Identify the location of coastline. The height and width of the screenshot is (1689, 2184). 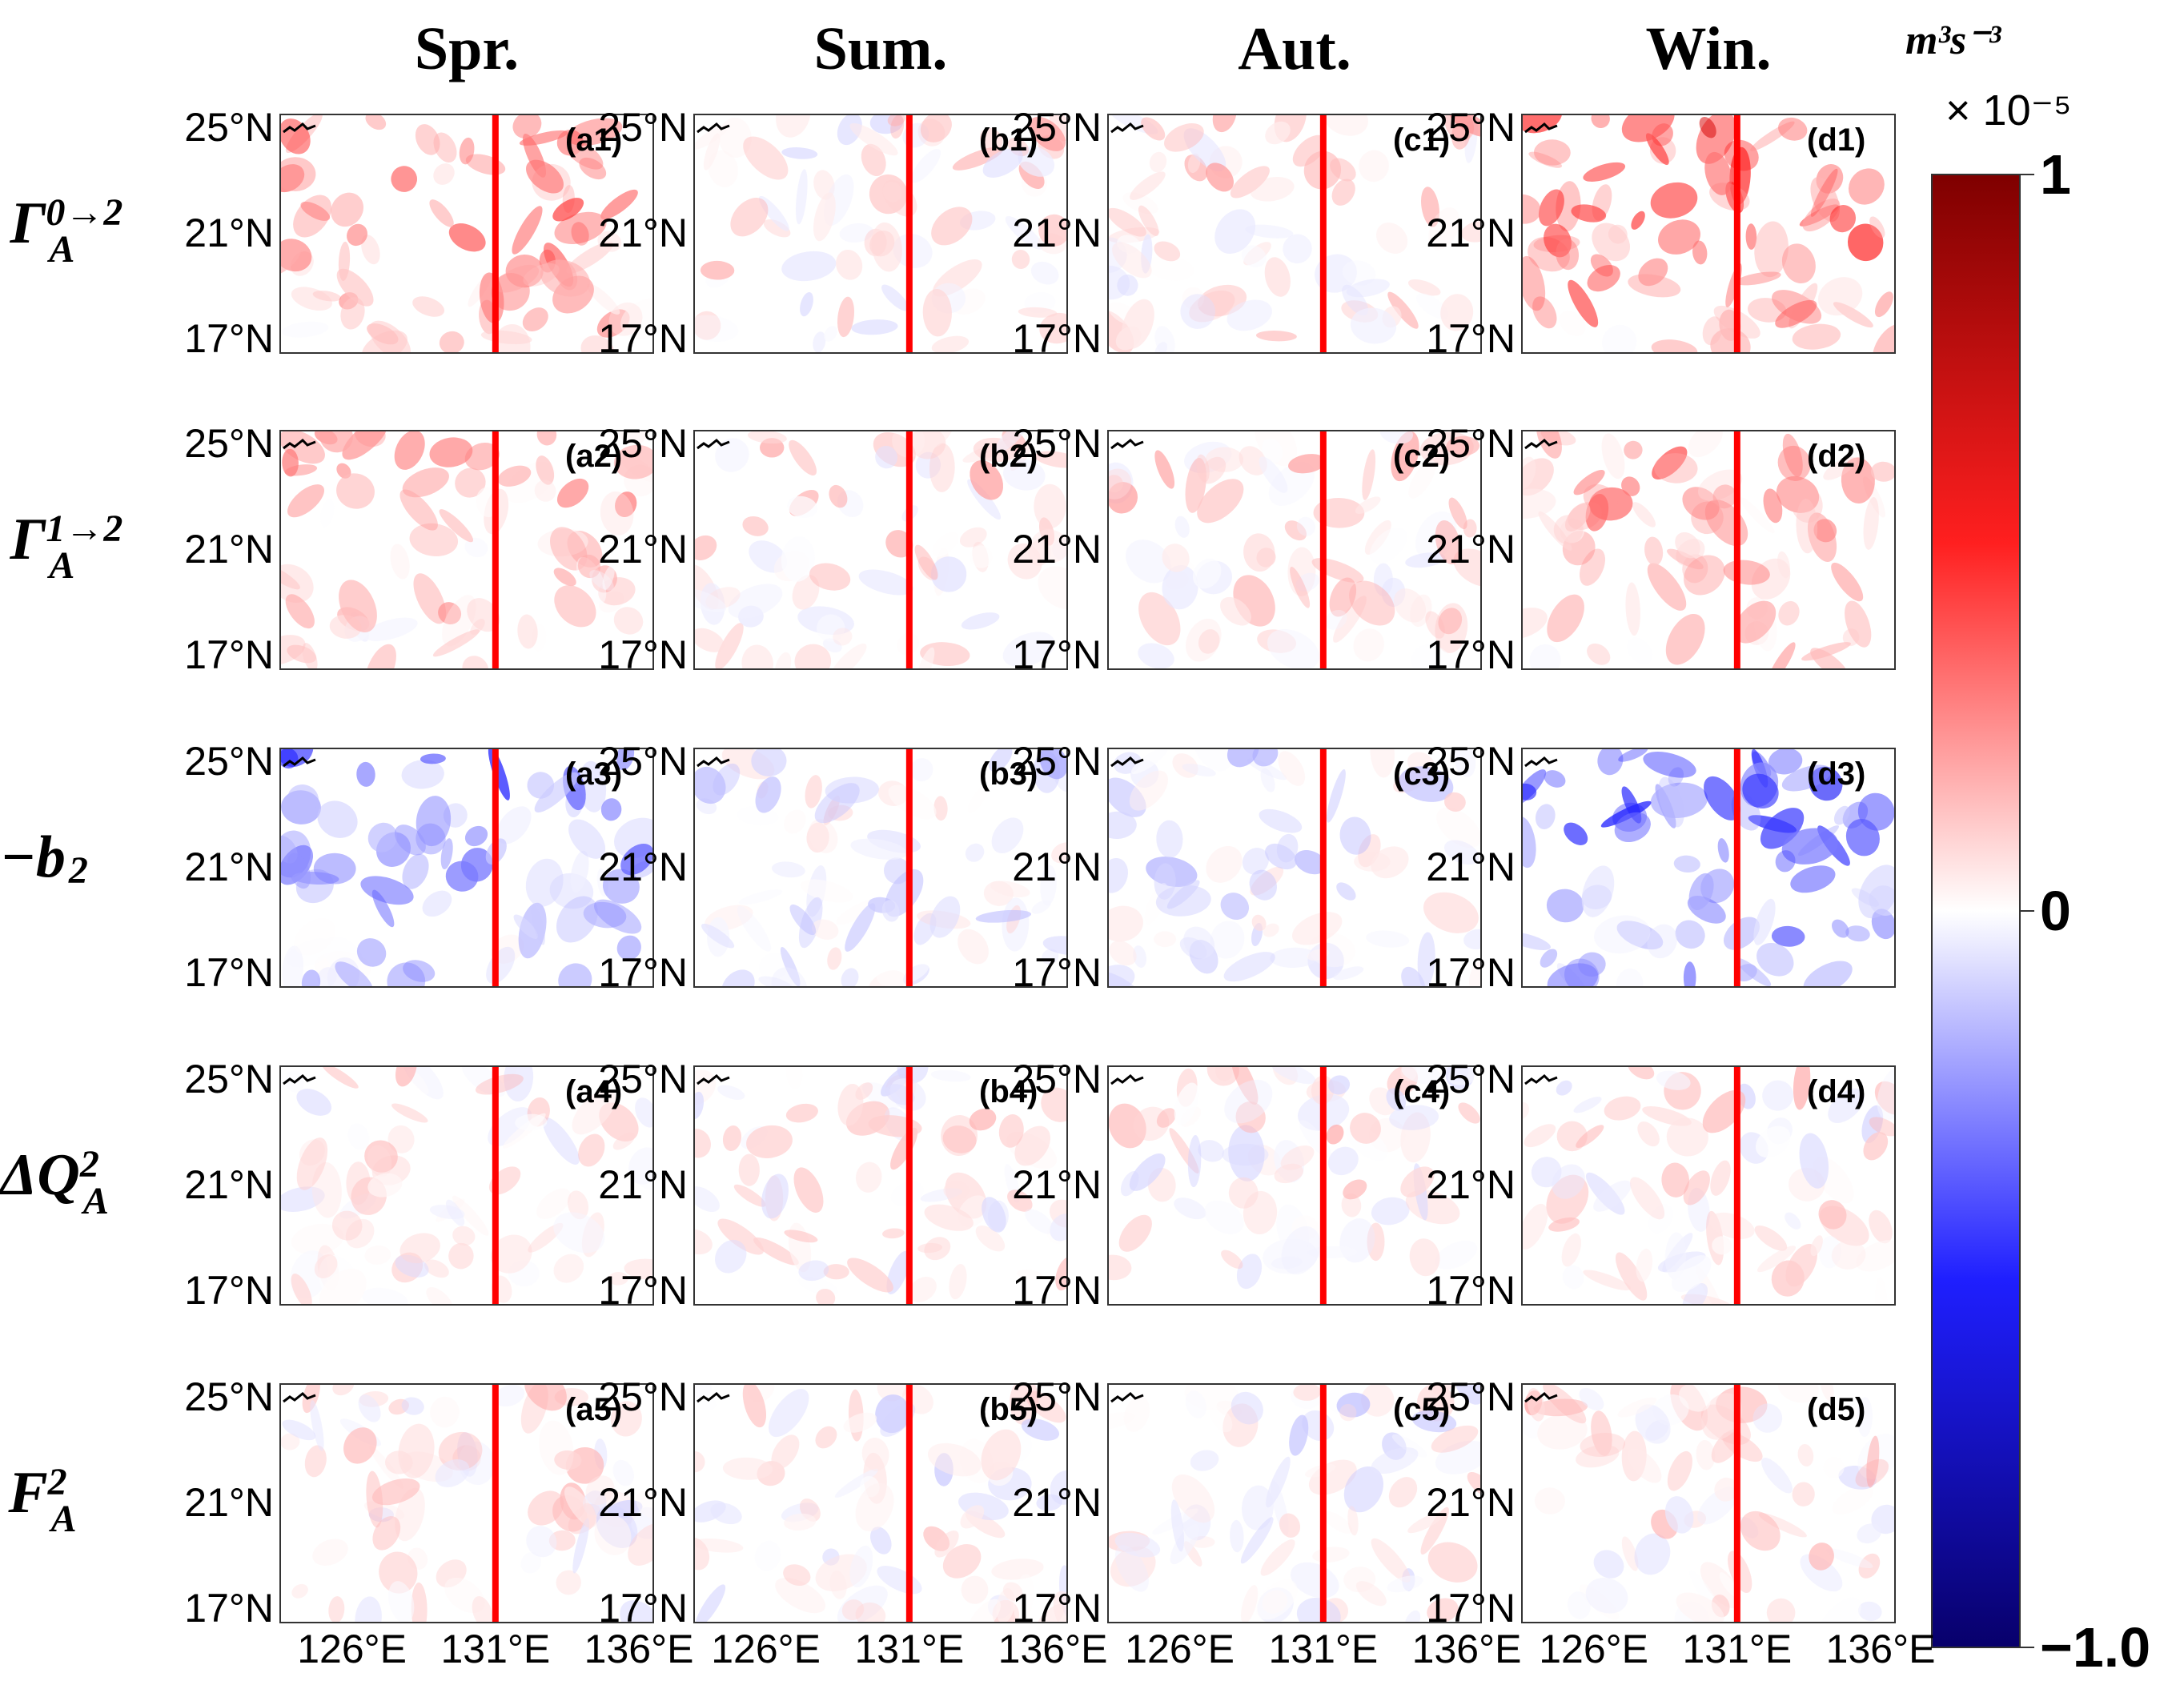
(713, 444).